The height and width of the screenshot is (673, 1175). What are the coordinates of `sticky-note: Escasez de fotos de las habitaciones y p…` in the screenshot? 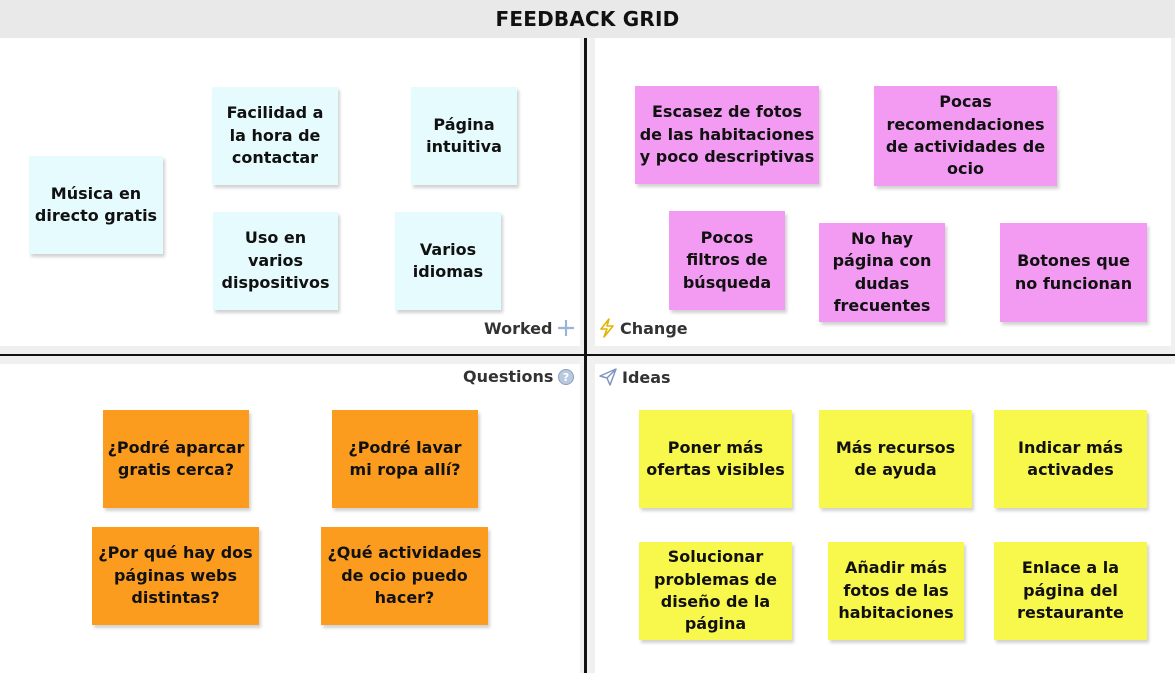 It's located at (727, 135).